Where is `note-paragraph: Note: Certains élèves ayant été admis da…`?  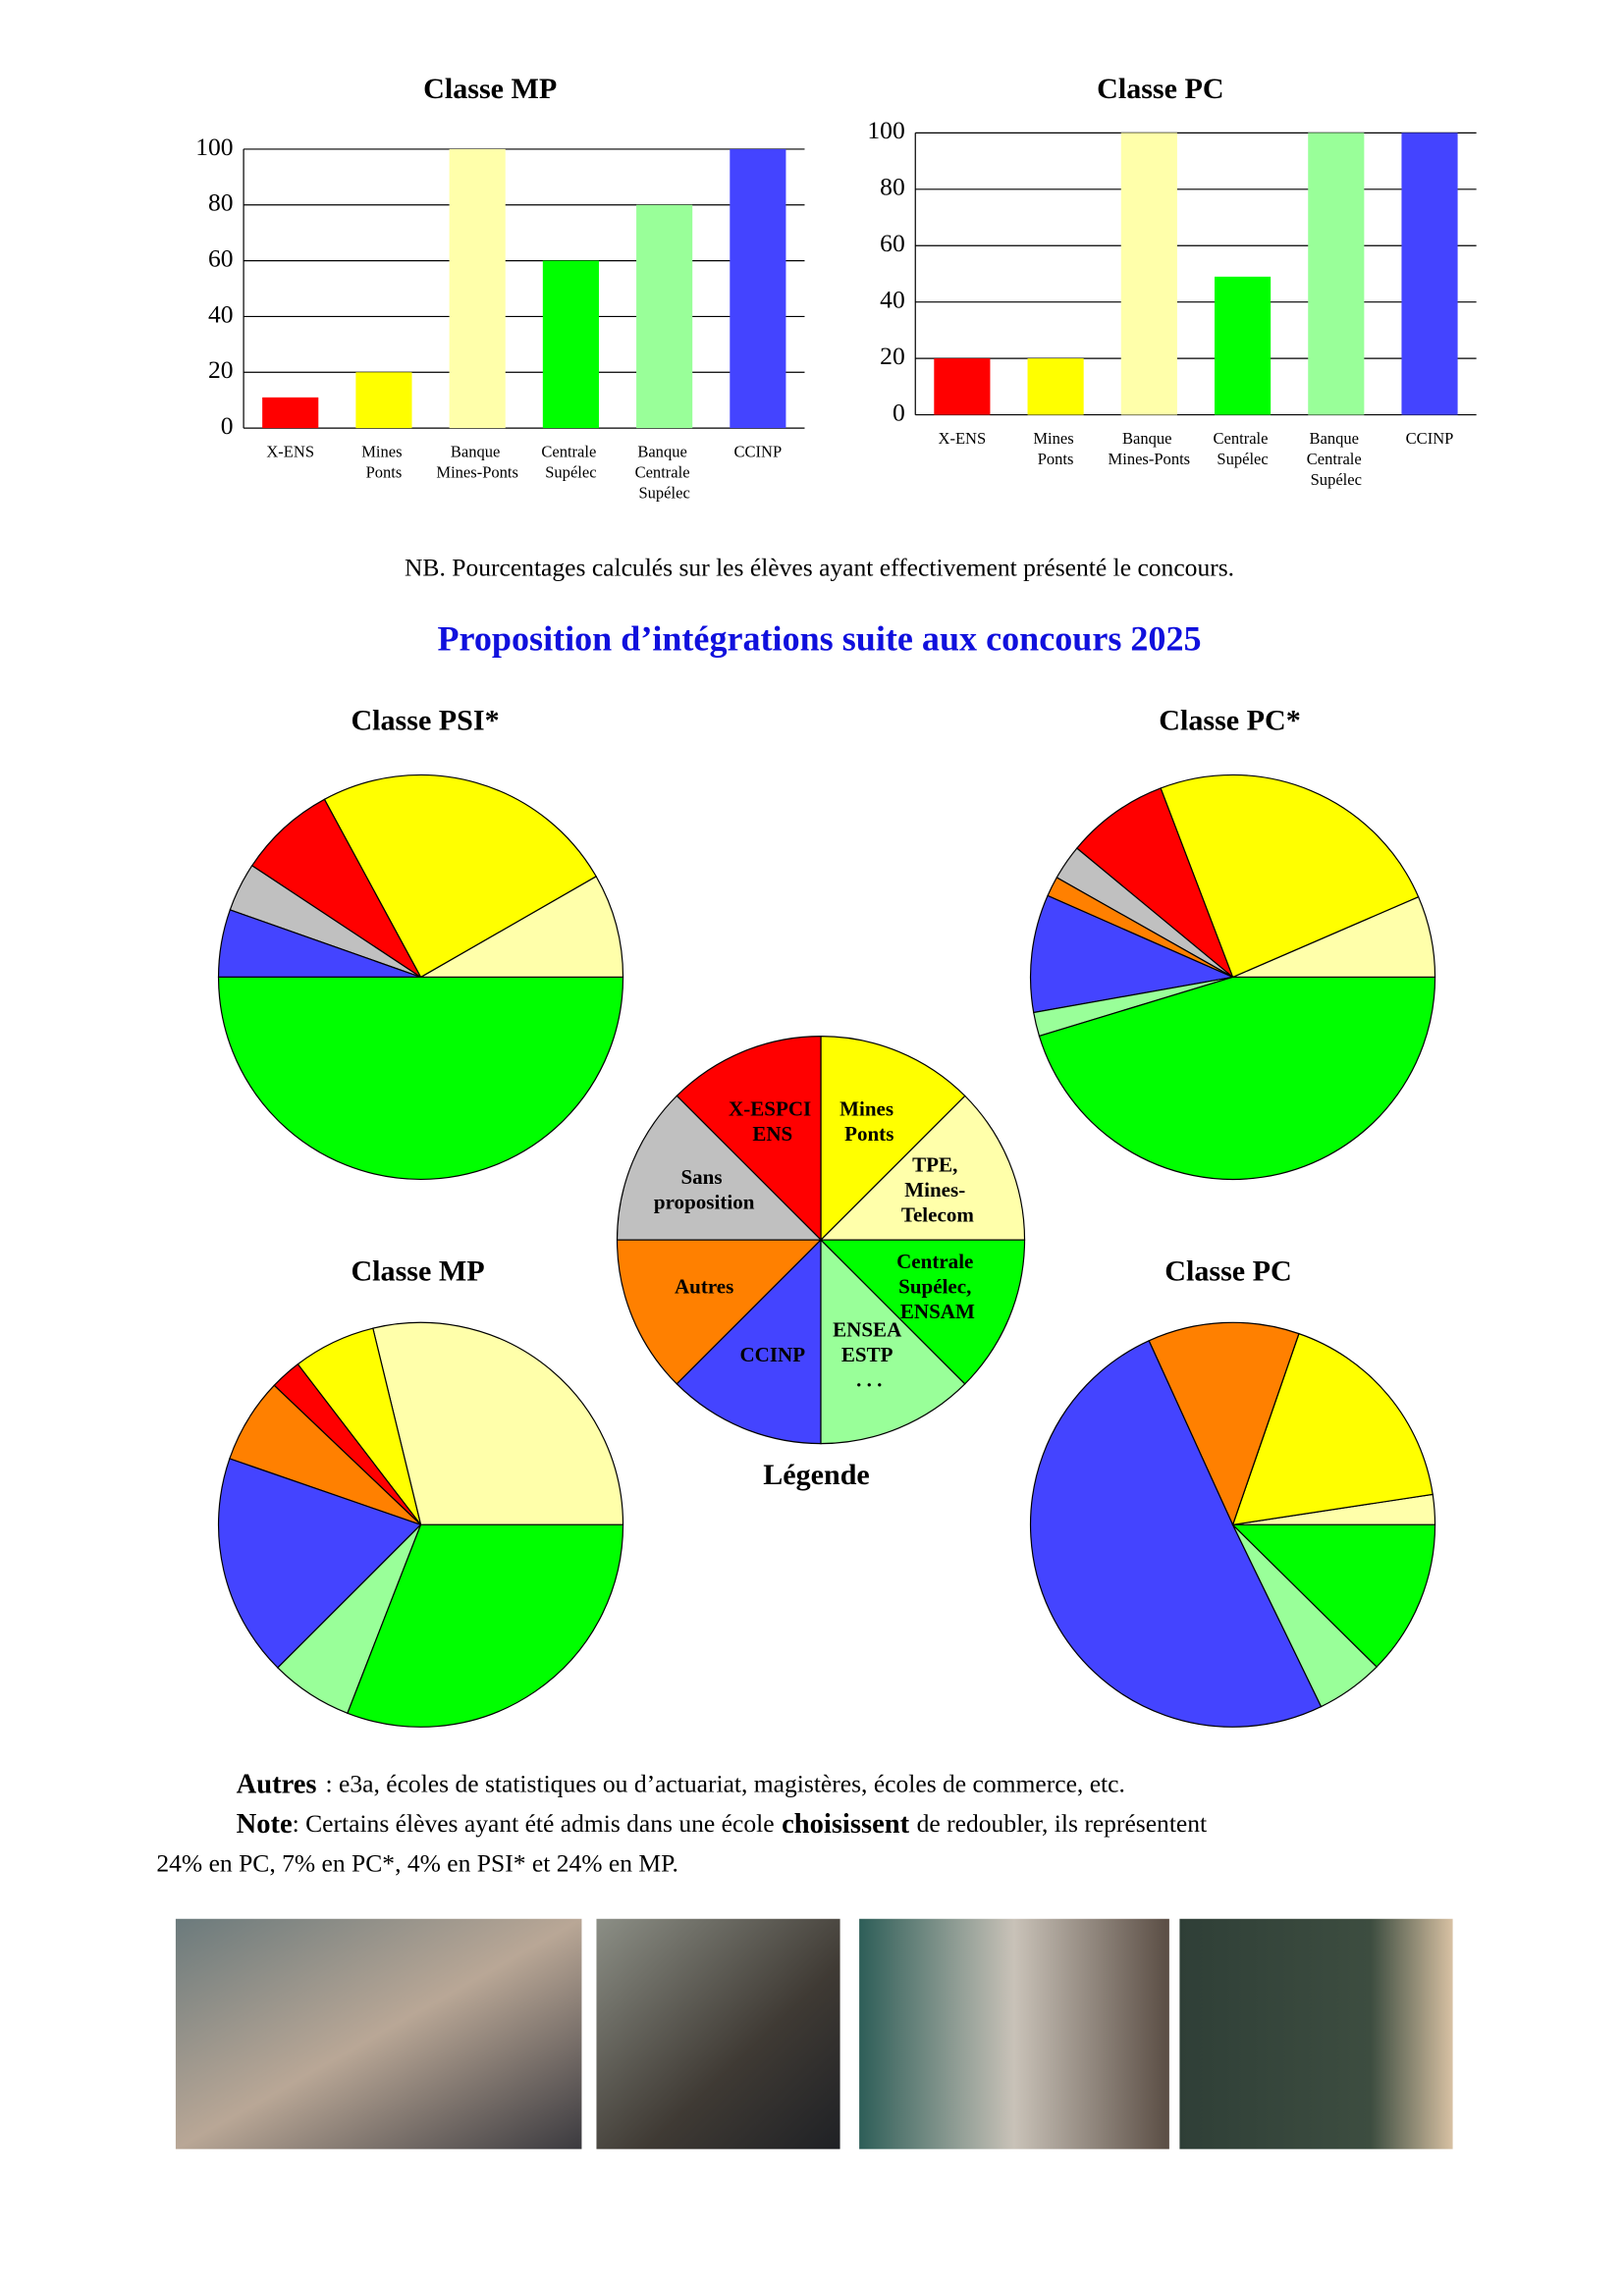 note-paragraph: Note: Certains élèves ayant été admis da… is located at coordinates (722, 1825).